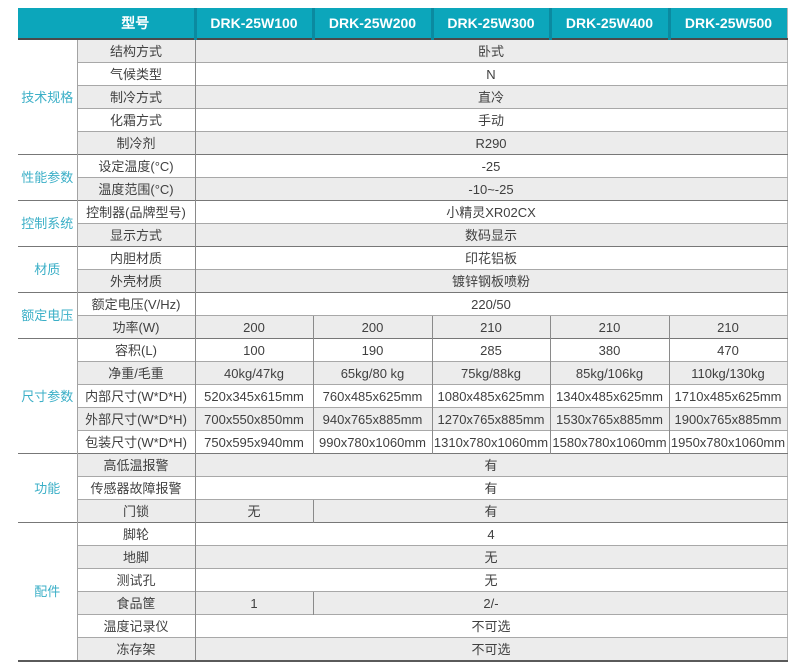  I want to click on table-row: 冻存架 不可选, so click(402, 649).